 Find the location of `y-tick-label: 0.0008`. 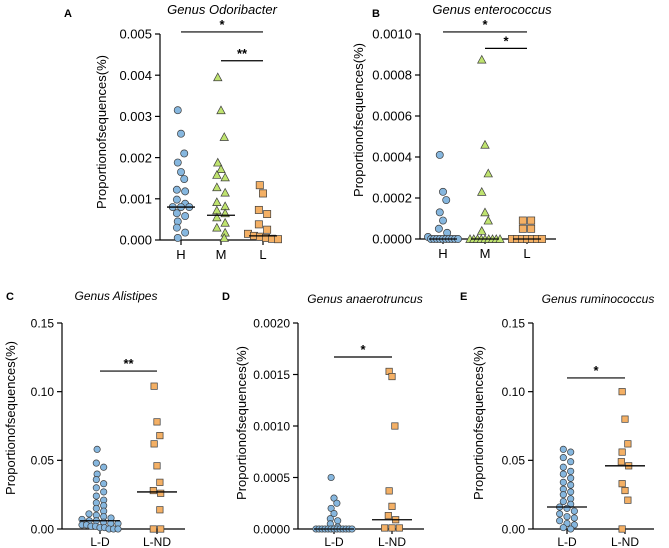

y-tick-label: 0.0008 is located at coordinates (392, 75).